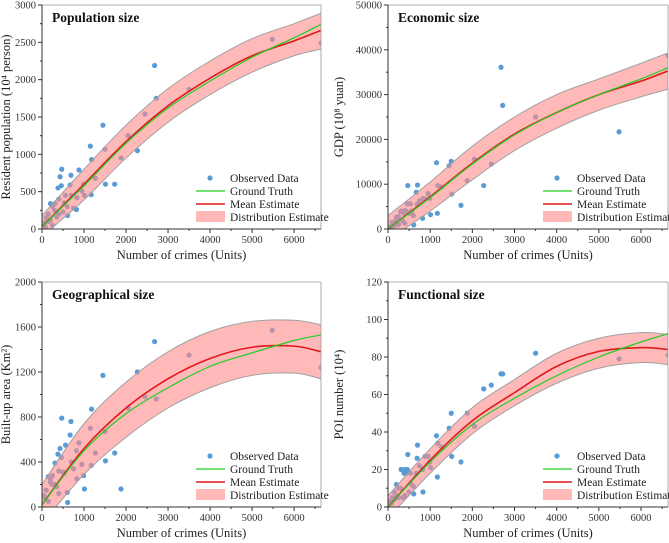 This screenshot has height=543, width=669. I want to click on y-tick-label: 500, so click(28, 192).